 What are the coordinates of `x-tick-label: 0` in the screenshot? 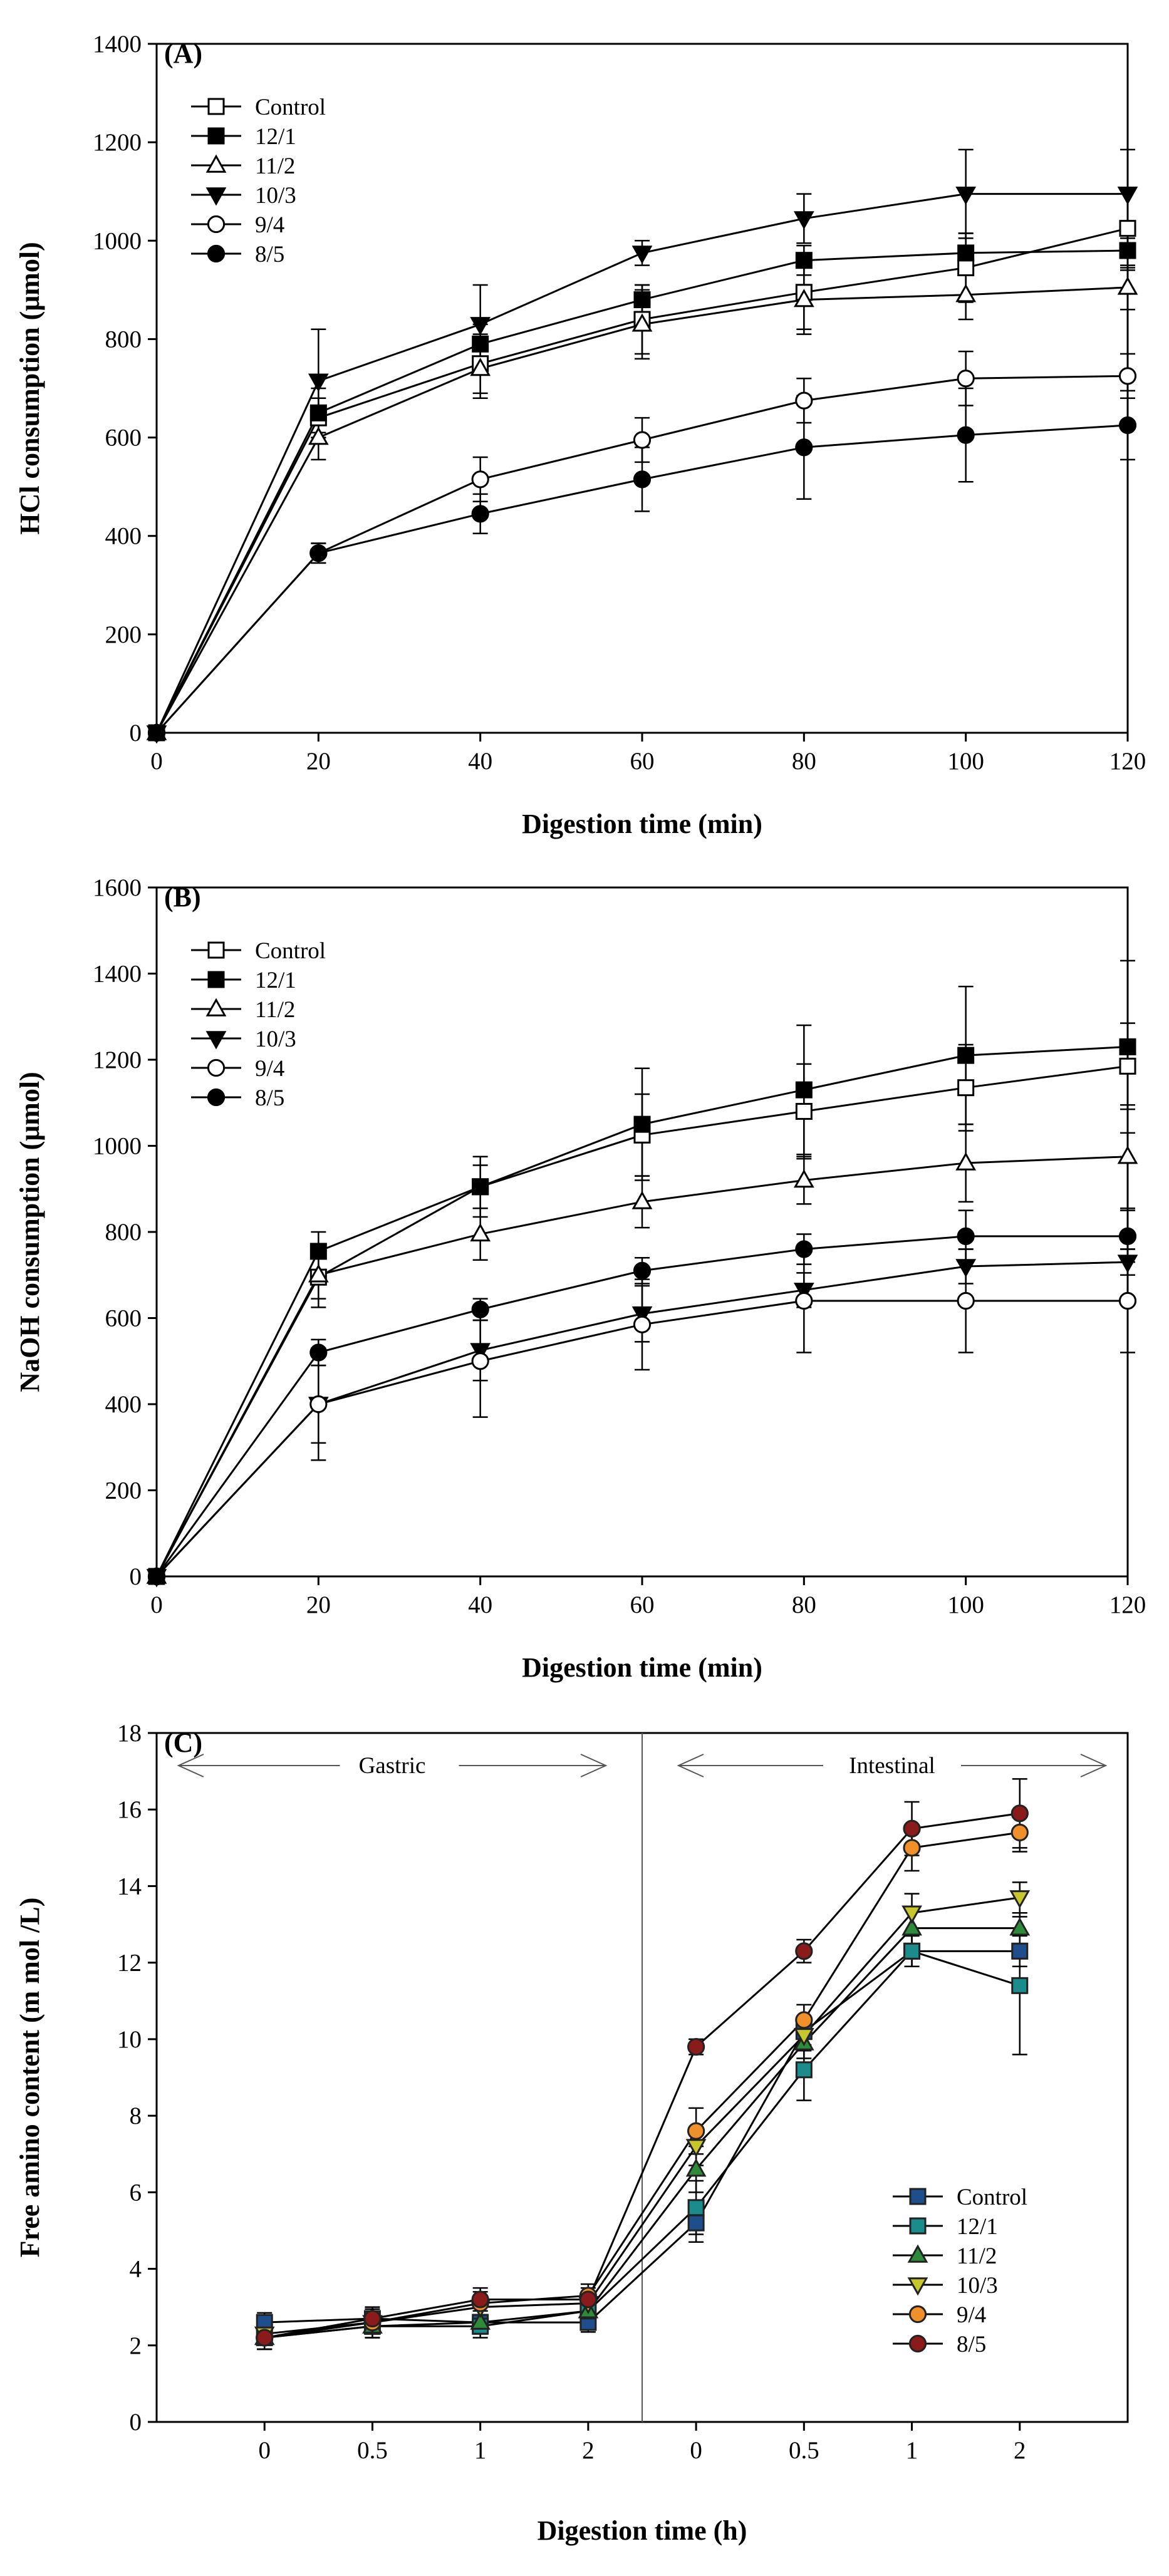 It's located at (696, 2450).